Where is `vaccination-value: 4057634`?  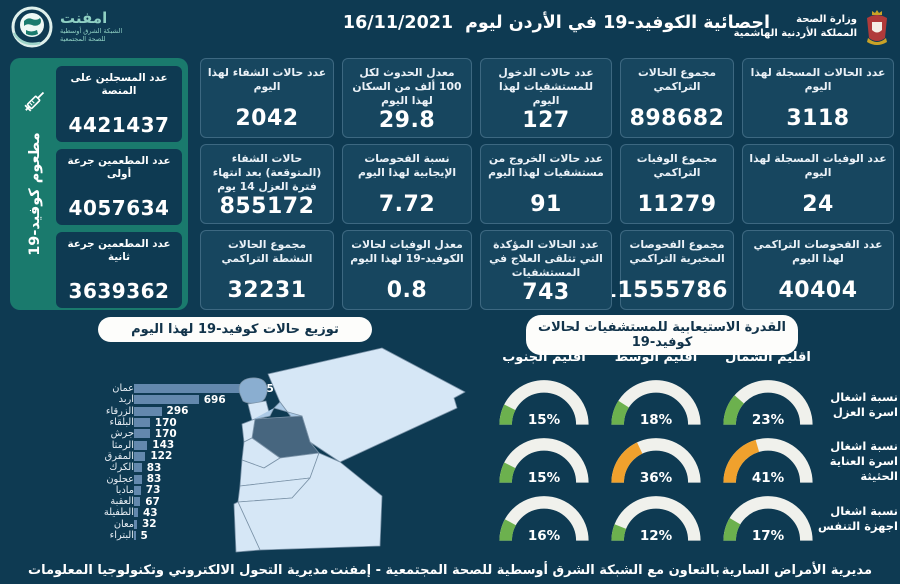
vaccination-value: 4057634 is located at coordinates (119, 208).